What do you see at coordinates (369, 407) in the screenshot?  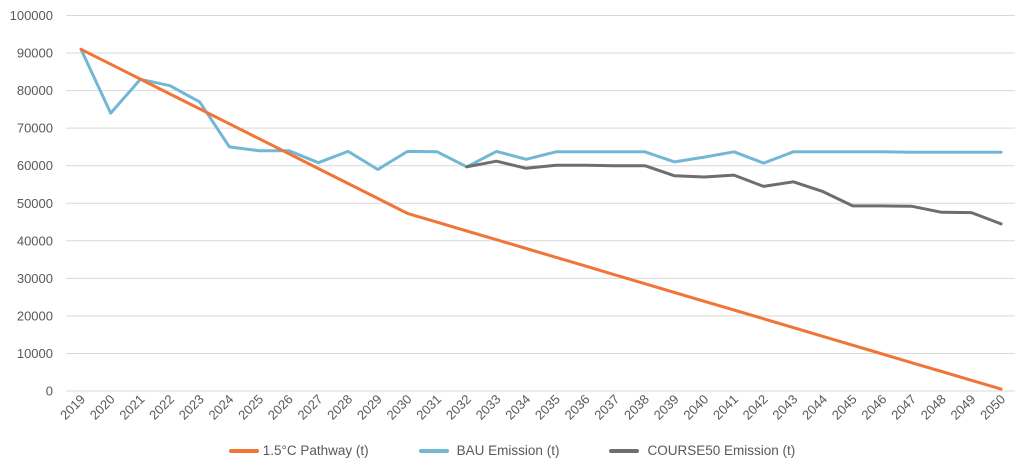 I see `x-tick-label: 2029` at bounding box center [369, 407].